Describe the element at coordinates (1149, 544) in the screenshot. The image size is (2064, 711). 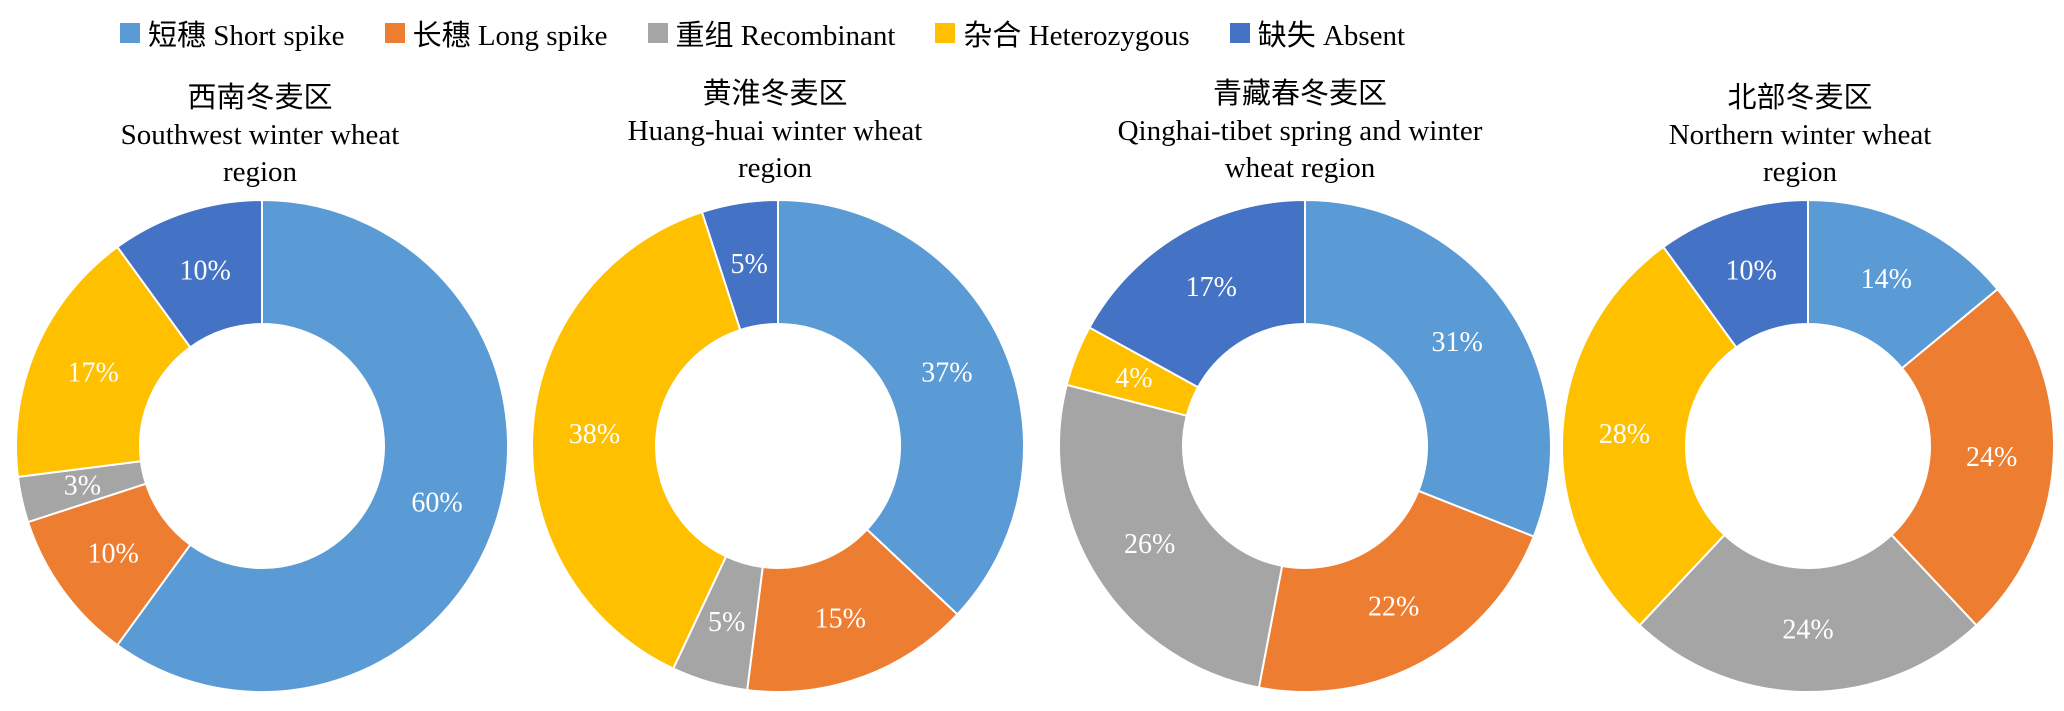
I see `slice-label: 26%` at that location.